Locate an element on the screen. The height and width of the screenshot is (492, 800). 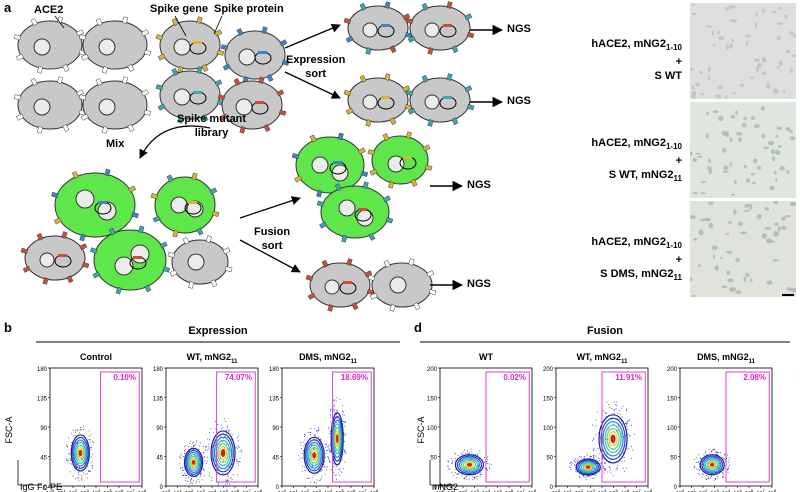
x-tick-label: 102 is located at coordinates (305, 490).